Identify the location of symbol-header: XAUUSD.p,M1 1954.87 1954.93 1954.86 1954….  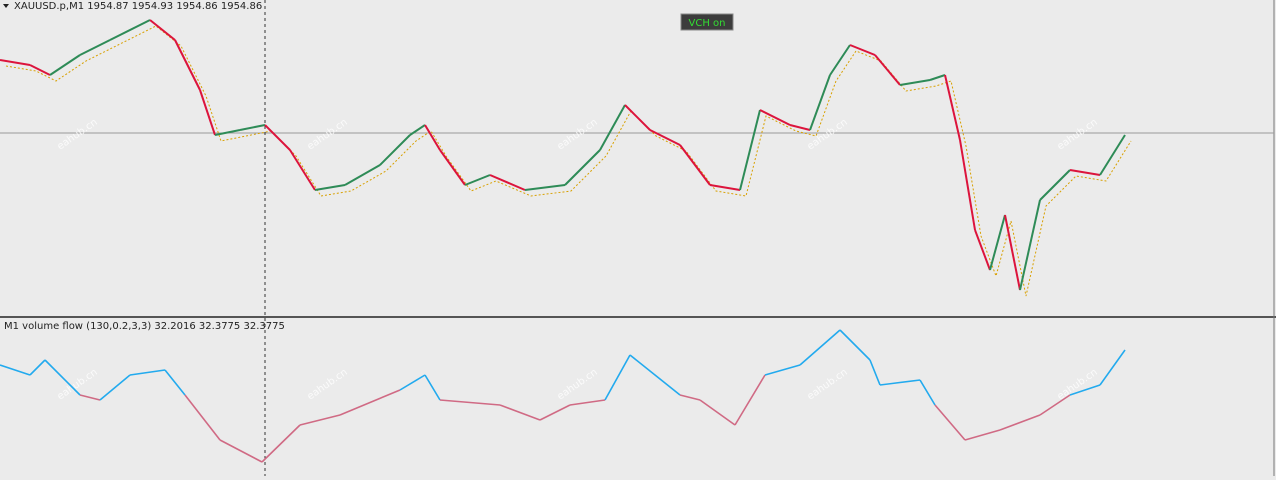
(138, 6).